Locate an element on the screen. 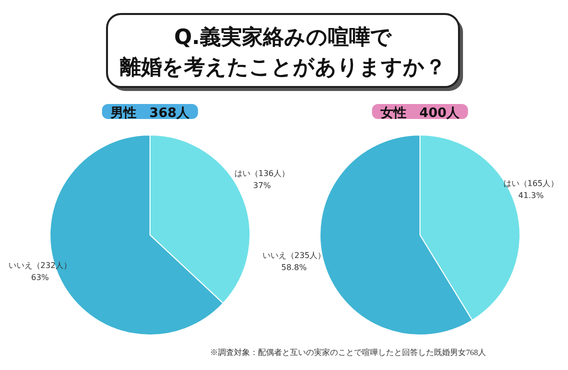 This screenshot has width=568, height=370. chart-subtitle: 女性 400人 is located at coordinates (420, 113).